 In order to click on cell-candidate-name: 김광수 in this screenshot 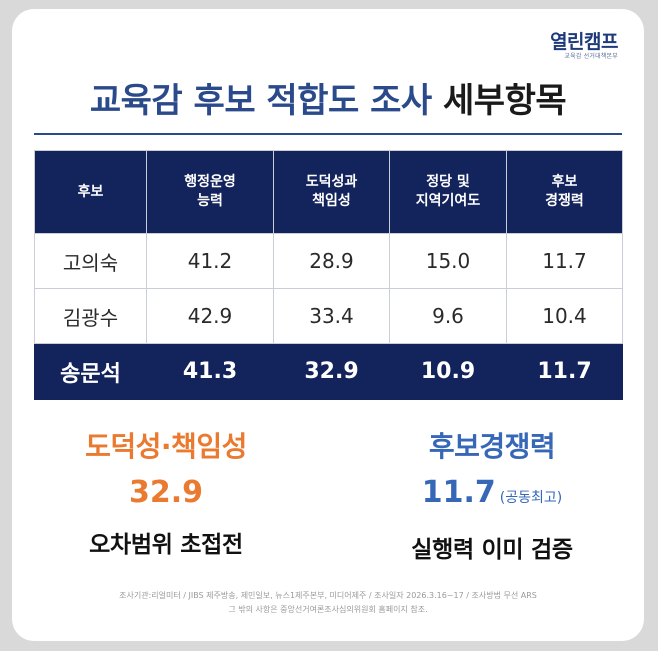, I will do `click(90, 316)`.